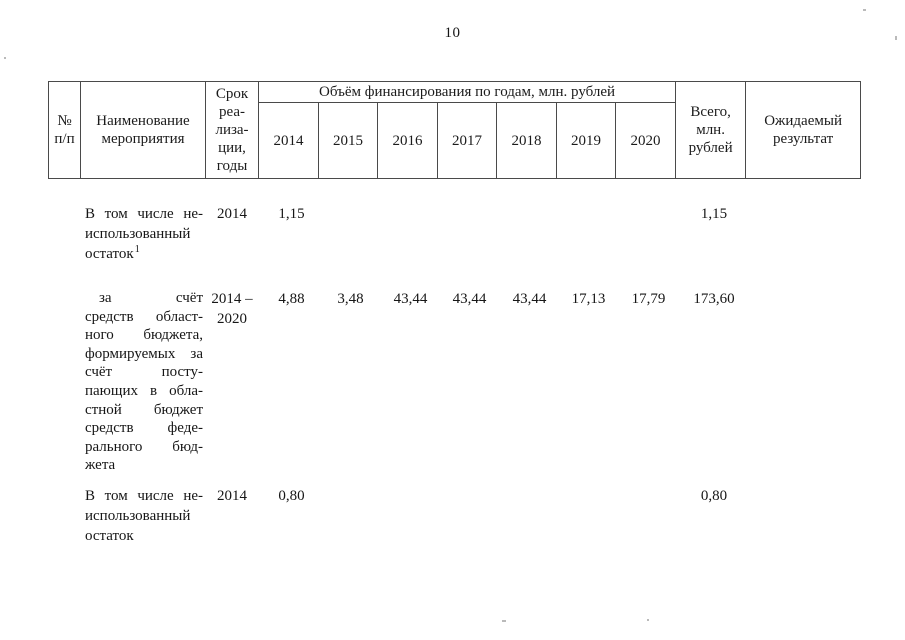 The image size is (905, 640). What do you see at coordinates (291, 214) in the screenshot?
I see `row-value-2014: 1,15` at bounding box center [291, 214].